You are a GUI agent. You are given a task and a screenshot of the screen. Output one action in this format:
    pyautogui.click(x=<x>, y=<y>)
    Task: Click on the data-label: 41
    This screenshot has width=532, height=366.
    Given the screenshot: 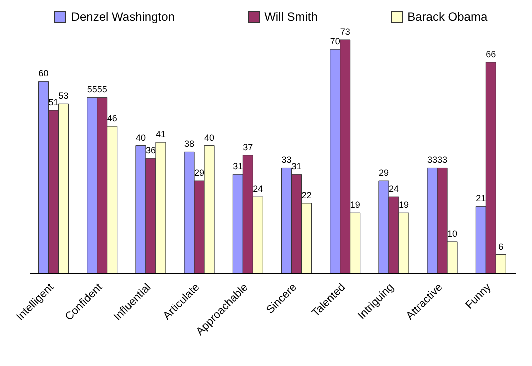 What is the action you would take?
    pyautogui.click(x=161, y=135)
    